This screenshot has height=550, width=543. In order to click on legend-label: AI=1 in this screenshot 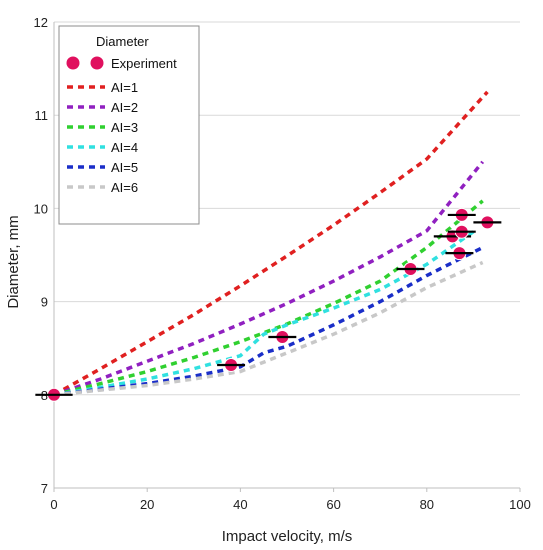, I will do `click(124, 87)`.